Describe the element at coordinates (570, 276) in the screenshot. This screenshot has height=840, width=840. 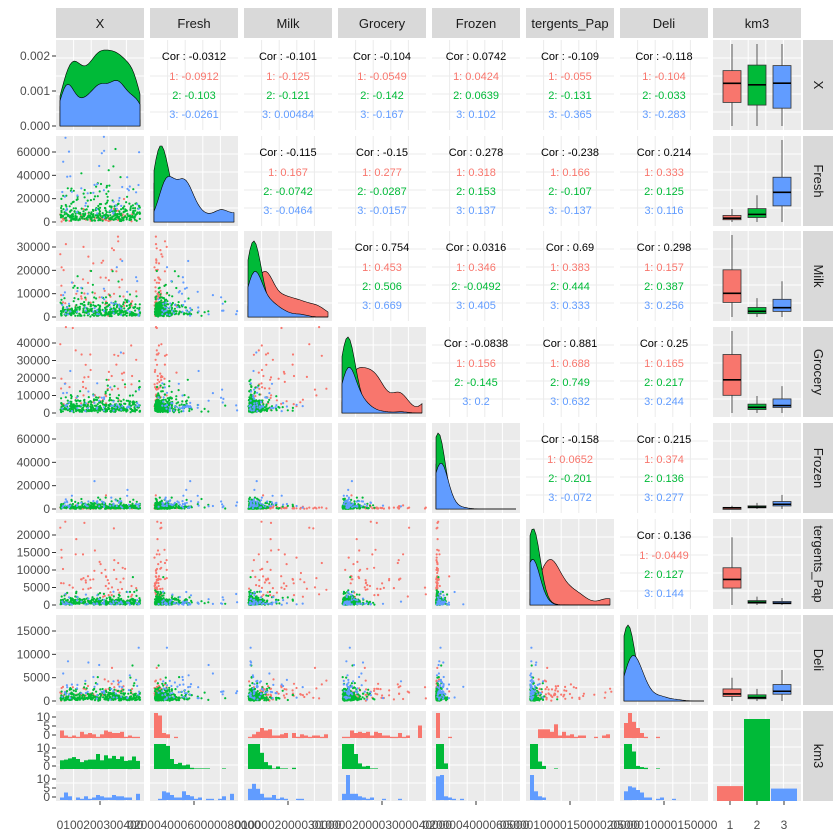
I see `panel-bg` at that location.